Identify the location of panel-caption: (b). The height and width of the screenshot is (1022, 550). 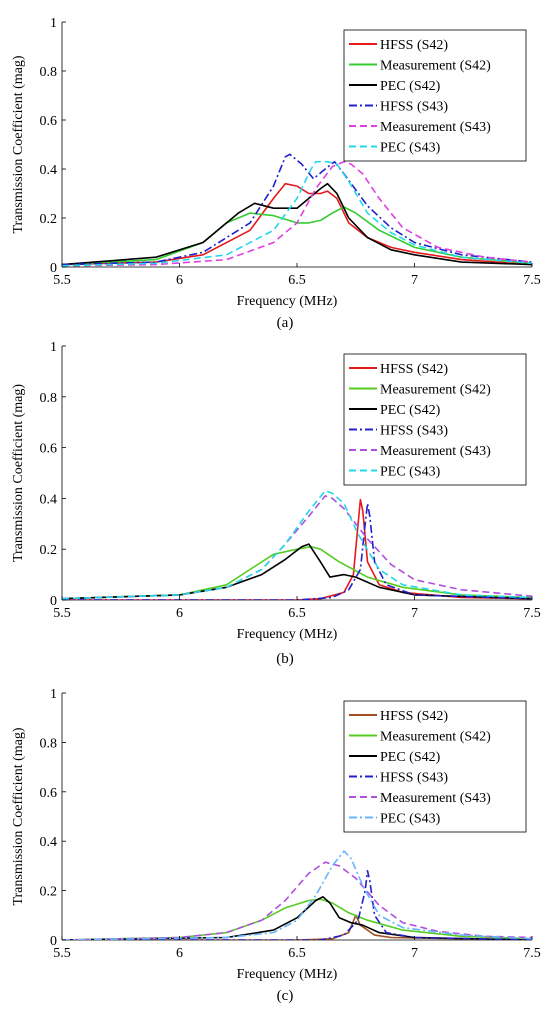
(285, 659).